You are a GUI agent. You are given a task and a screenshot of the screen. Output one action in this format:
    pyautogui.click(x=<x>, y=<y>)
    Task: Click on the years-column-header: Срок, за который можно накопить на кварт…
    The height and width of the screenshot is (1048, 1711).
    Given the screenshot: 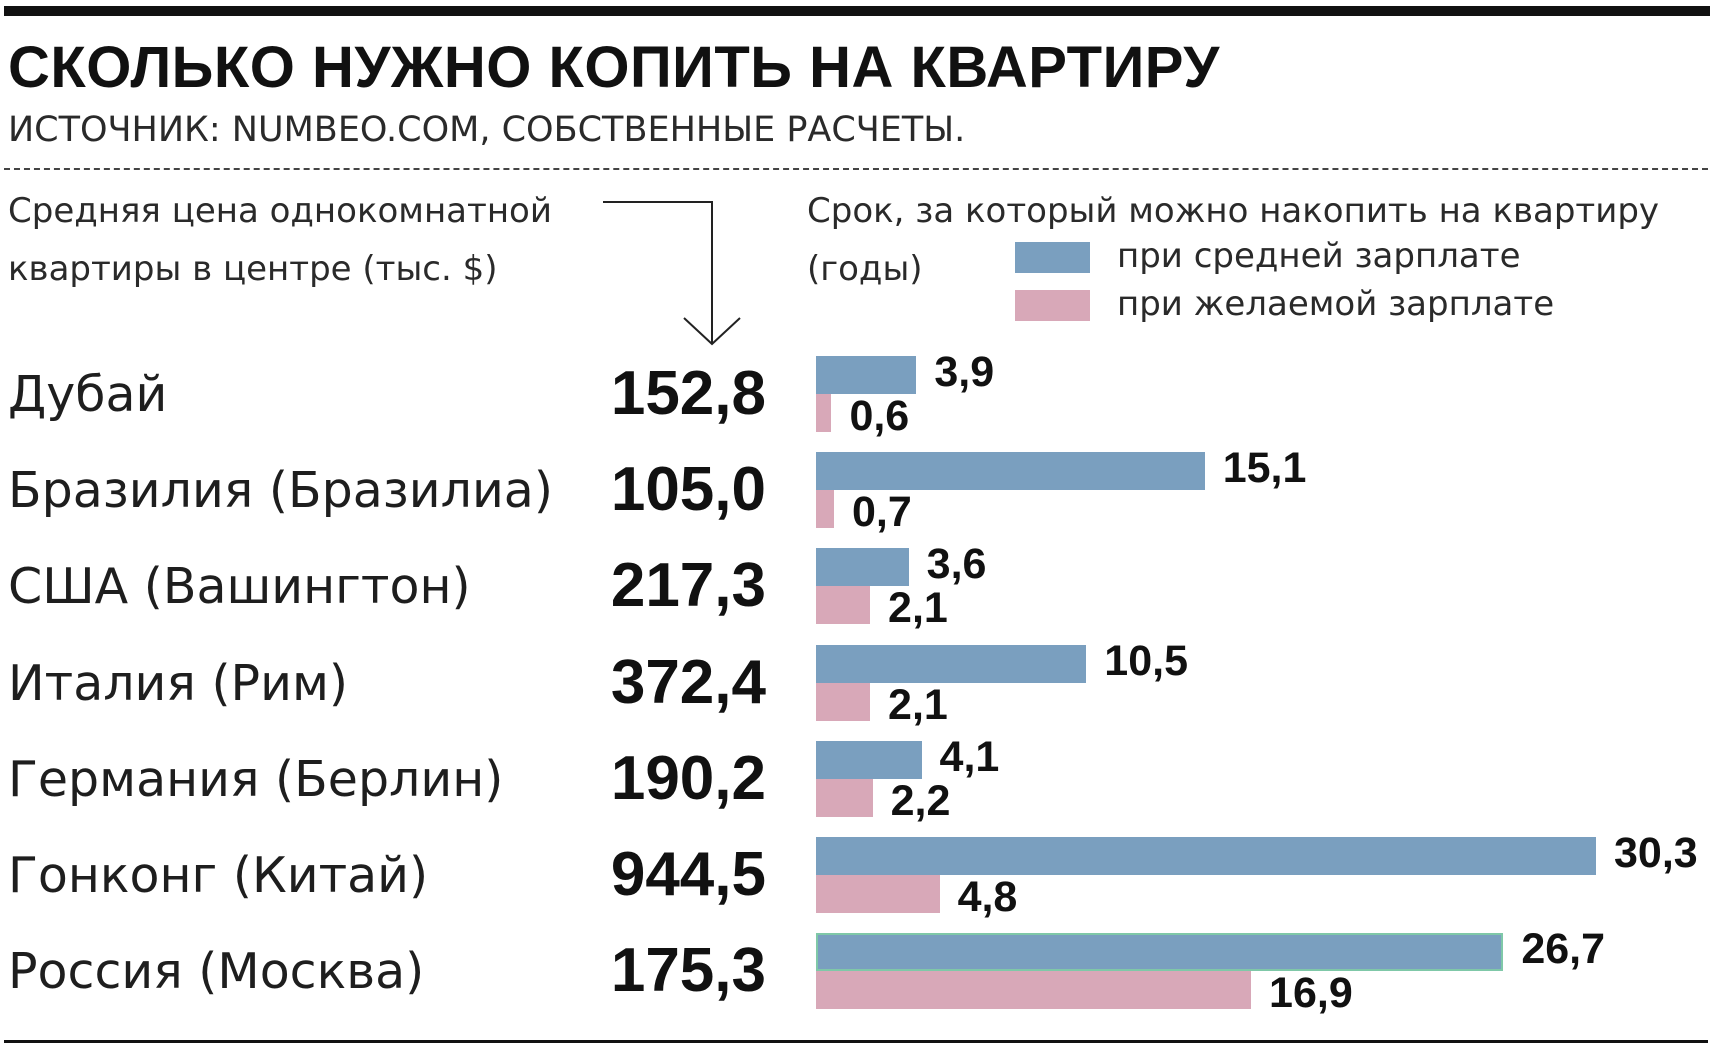 What is the action you would take?
    pyautogui.click(x=1233, y=240)
    